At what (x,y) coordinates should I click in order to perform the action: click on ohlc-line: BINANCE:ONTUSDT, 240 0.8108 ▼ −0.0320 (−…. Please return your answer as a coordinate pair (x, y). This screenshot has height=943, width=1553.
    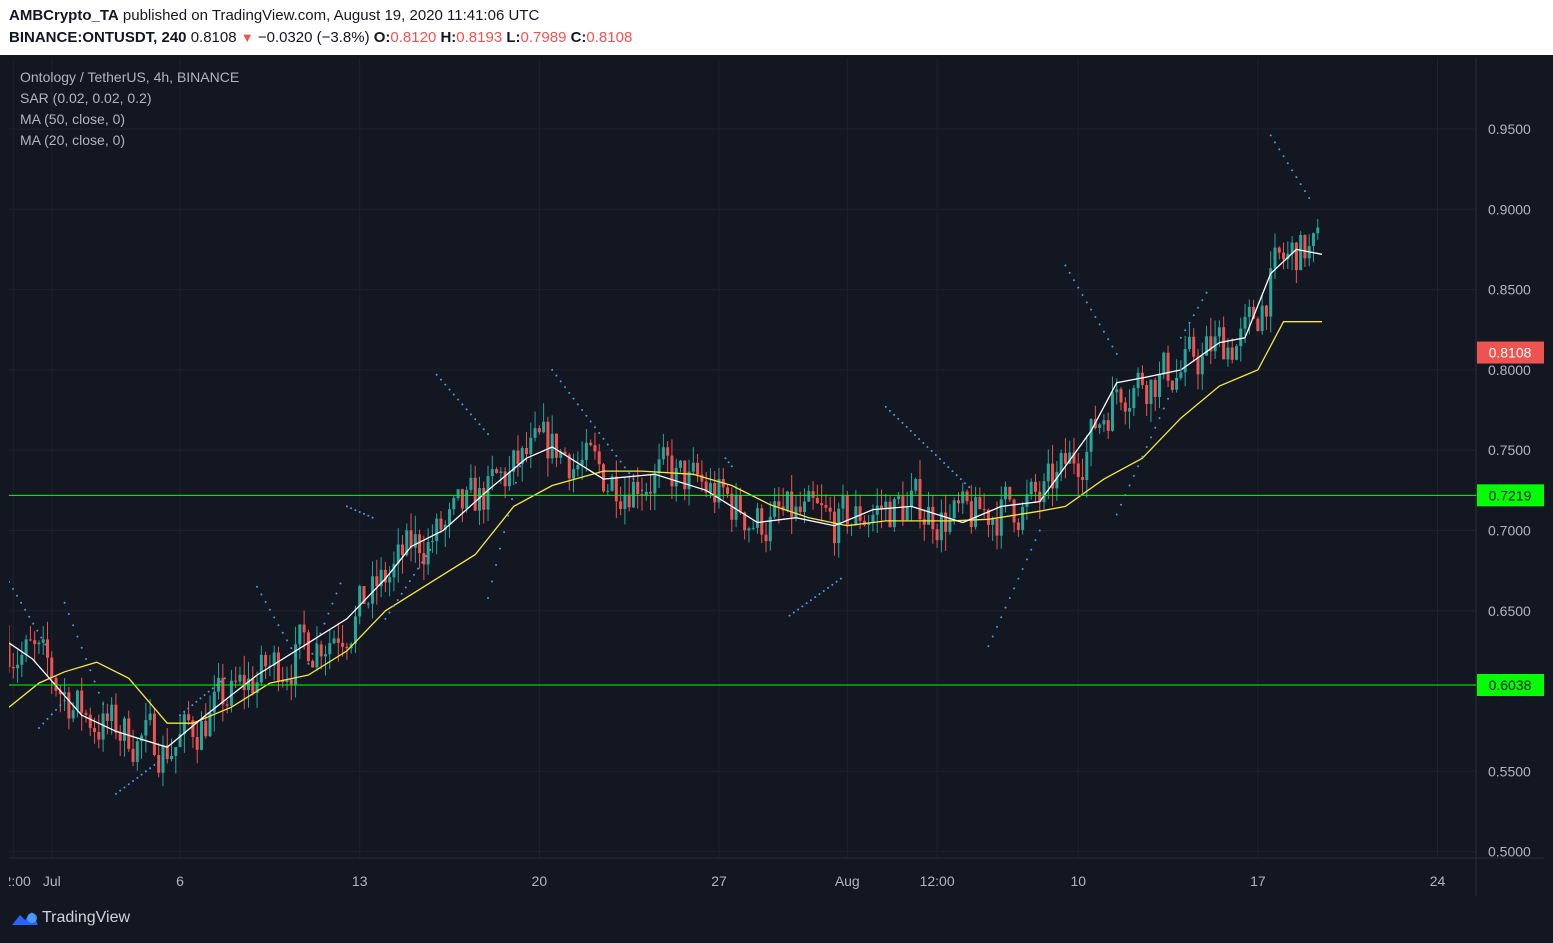
    Looking at the image, I should click on (320, 37).